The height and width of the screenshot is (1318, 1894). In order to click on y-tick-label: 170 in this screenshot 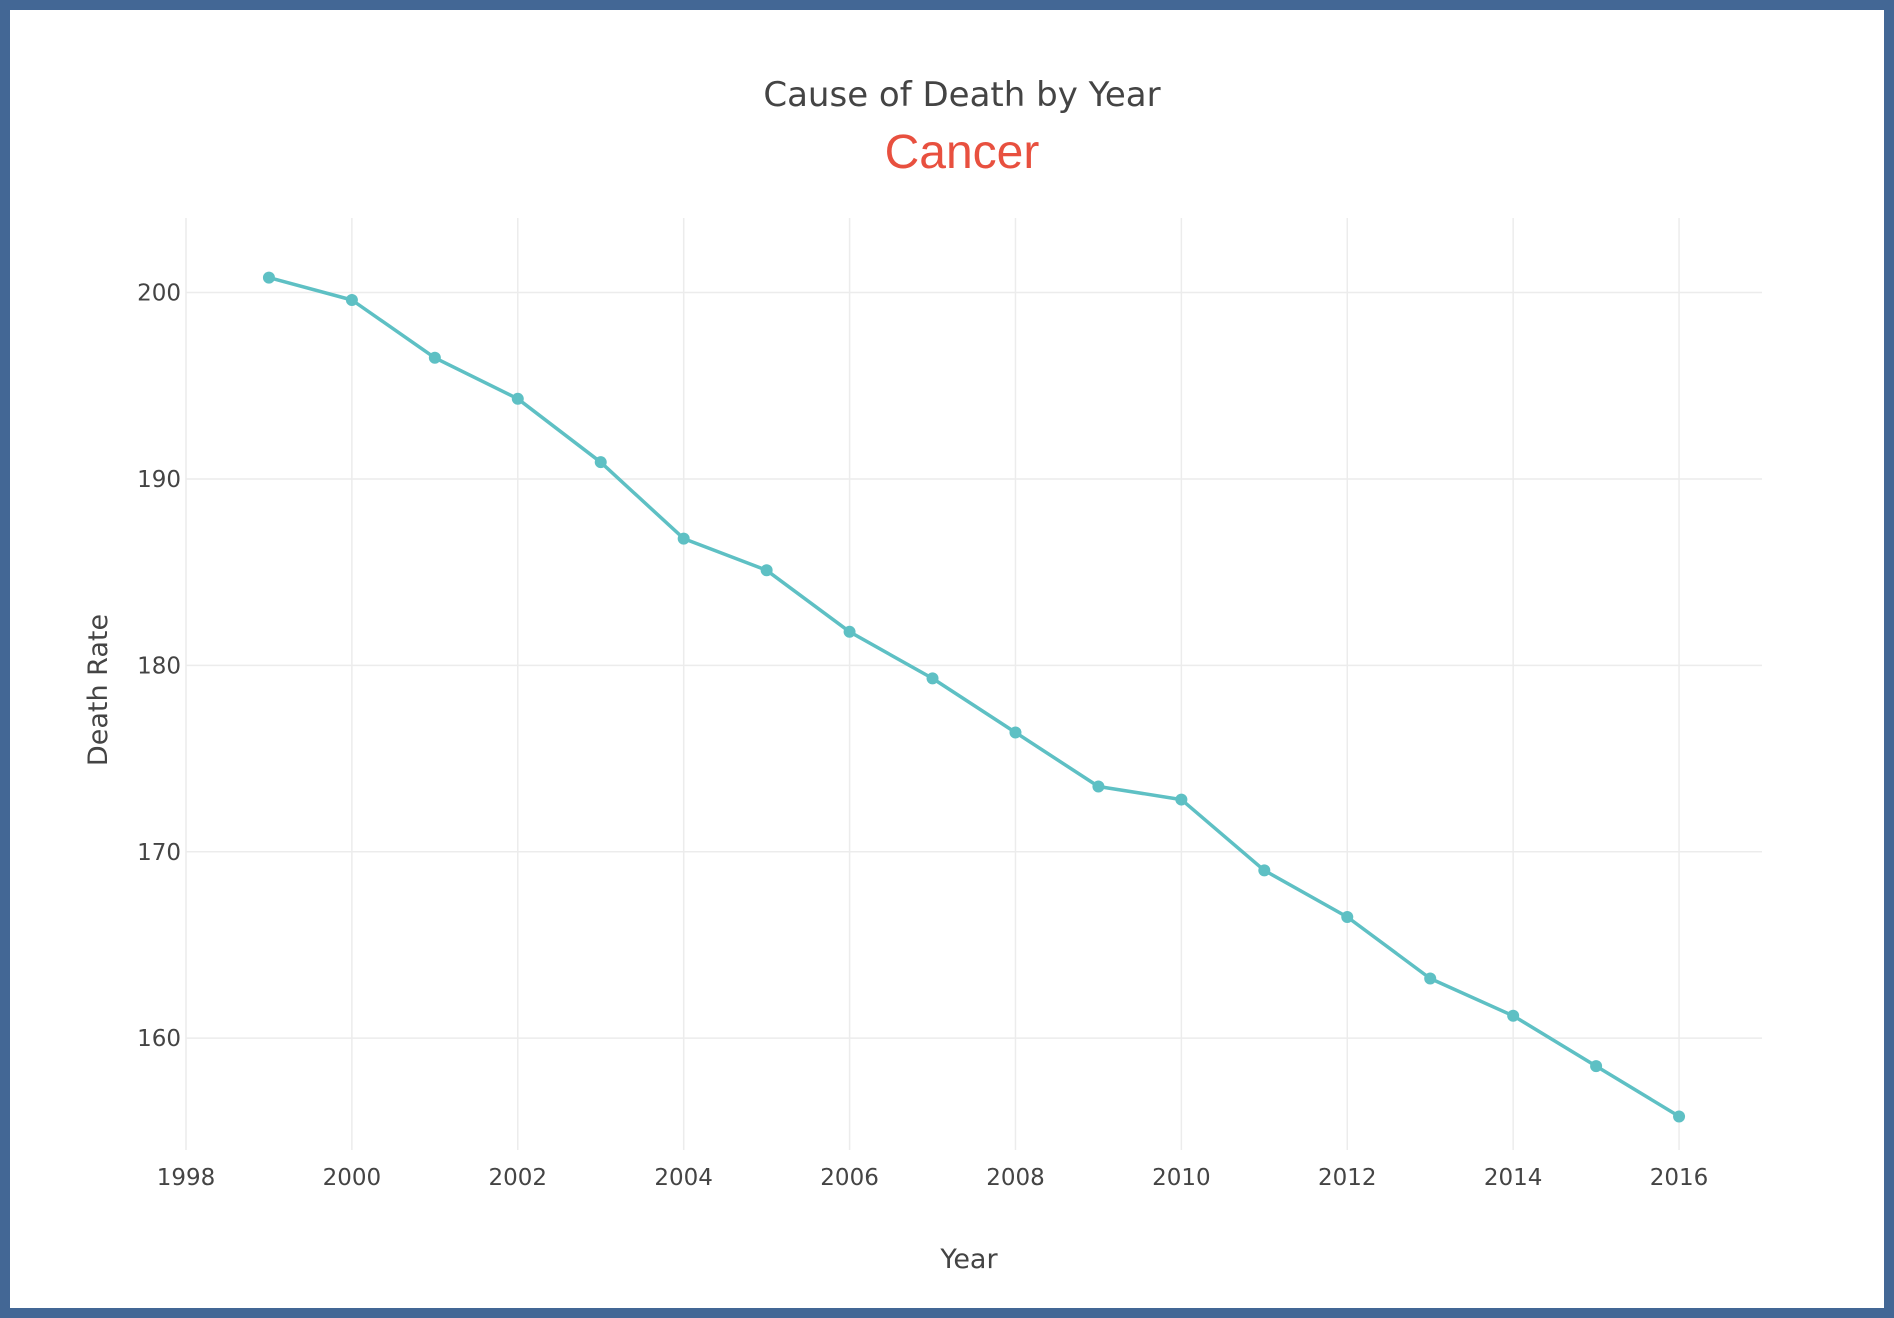, I will do `click(159, 853)`.